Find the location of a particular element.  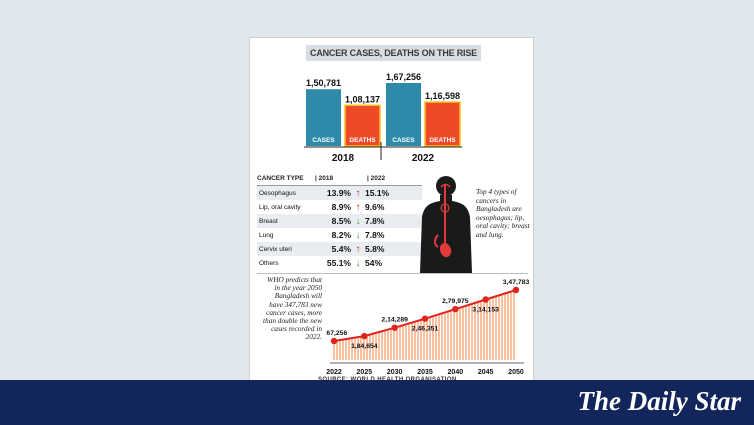

projection-value-label-2040: 2,79,975 is located at coordinates (455, 301).